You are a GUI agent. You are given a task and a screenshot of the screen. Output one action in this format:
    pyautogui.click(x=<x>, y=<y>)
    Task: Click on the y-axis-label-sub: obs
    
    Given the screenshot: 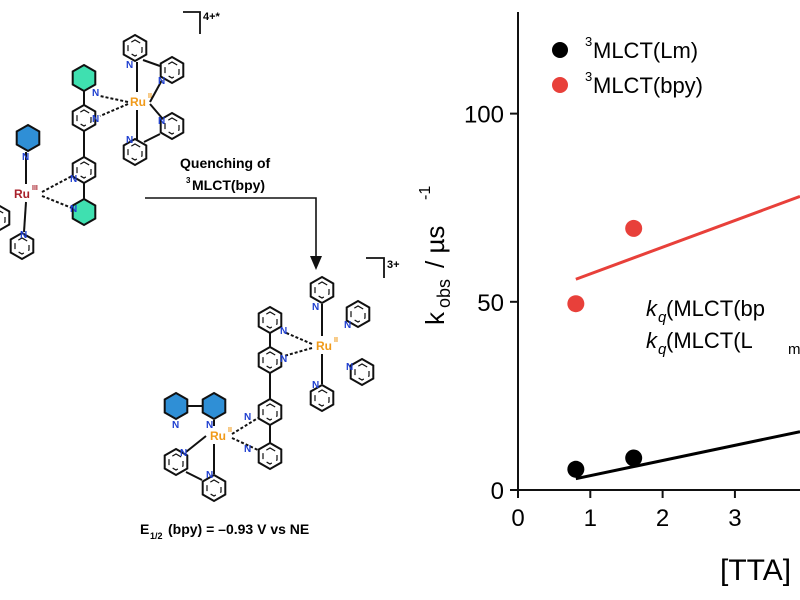 What is the action you would take?
    pyautogui.click(x=444, y=293)
    